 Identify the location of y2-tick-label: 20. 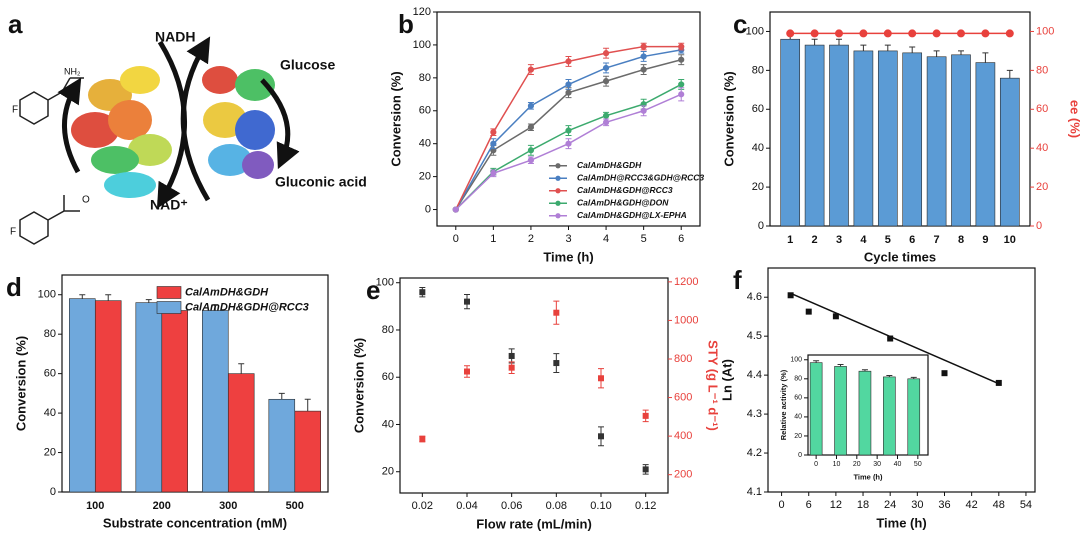
(1042, 187).